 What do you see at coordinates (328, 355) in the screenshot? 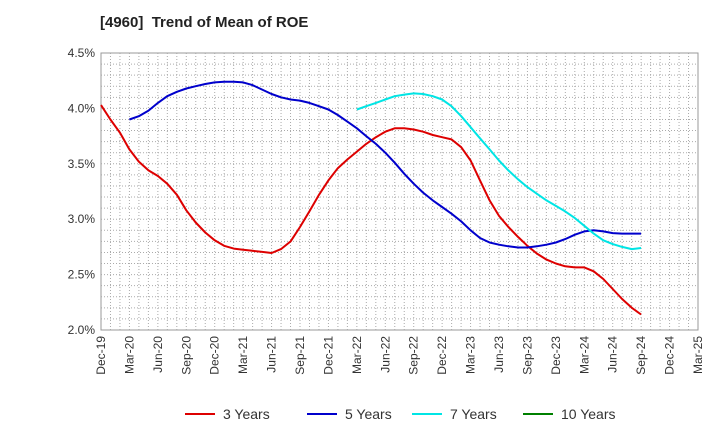
I see `x-tick-label: Dec-21` at bounding box center [328, 355].